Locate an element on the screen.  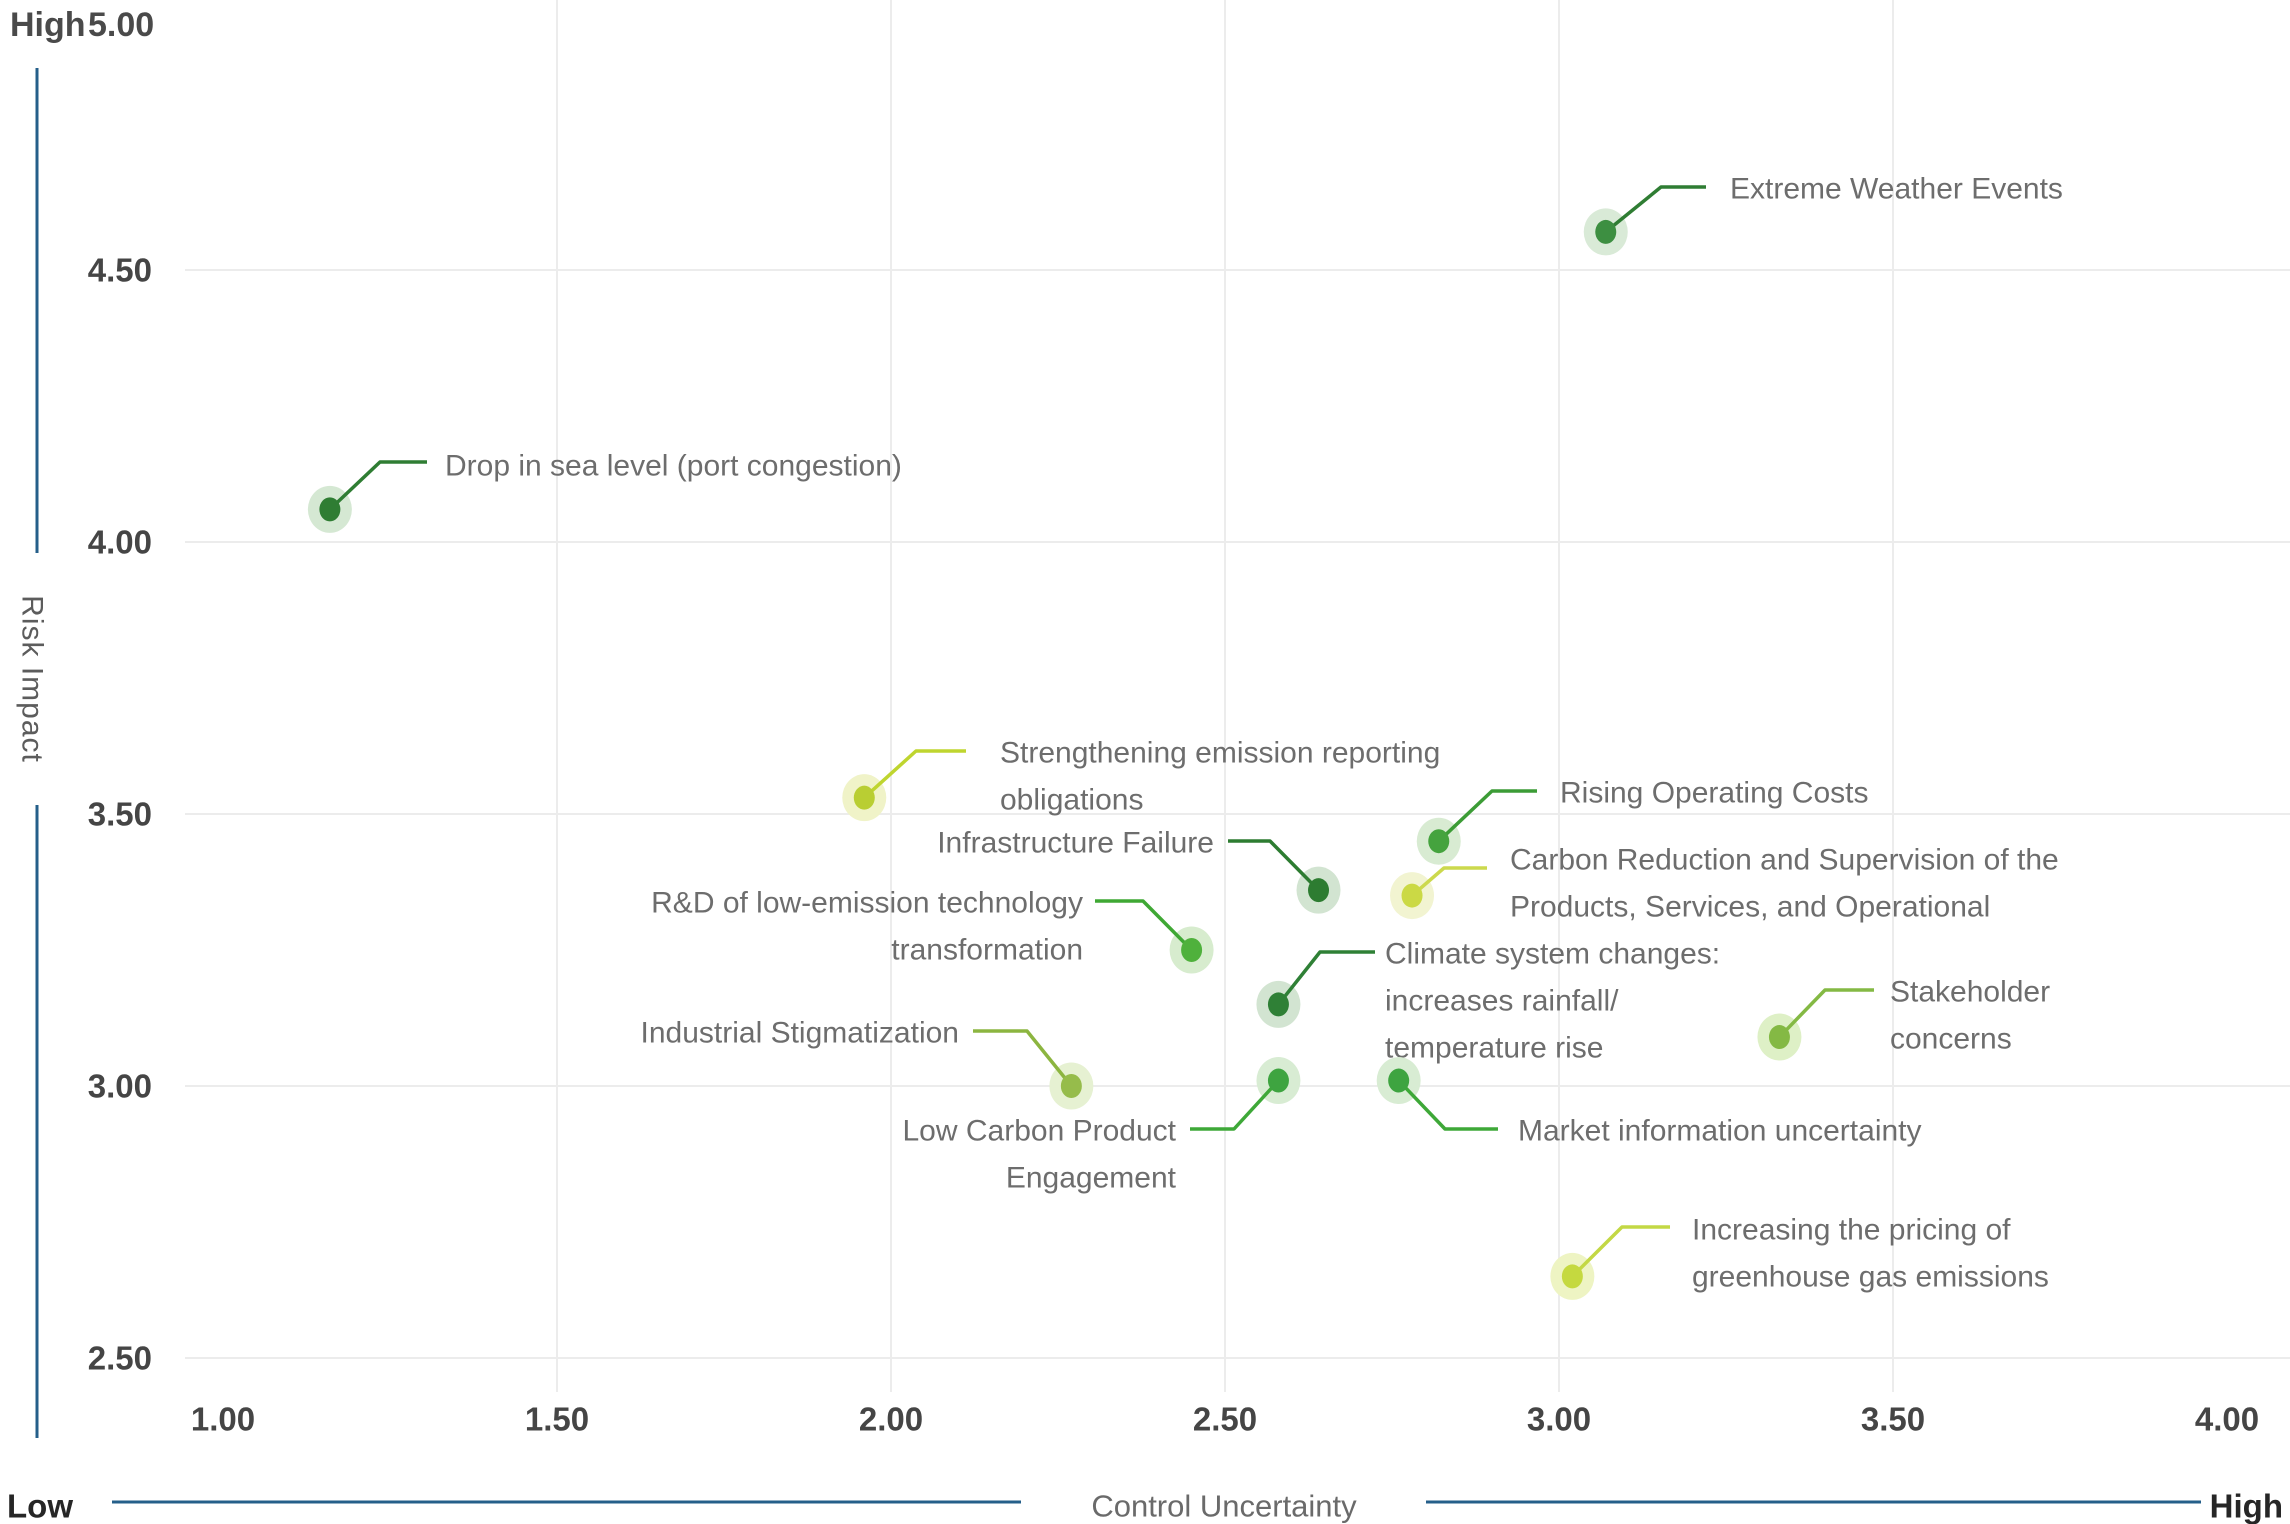
y-axis-top-value: 5.00 is located at coordinates (121, 25).